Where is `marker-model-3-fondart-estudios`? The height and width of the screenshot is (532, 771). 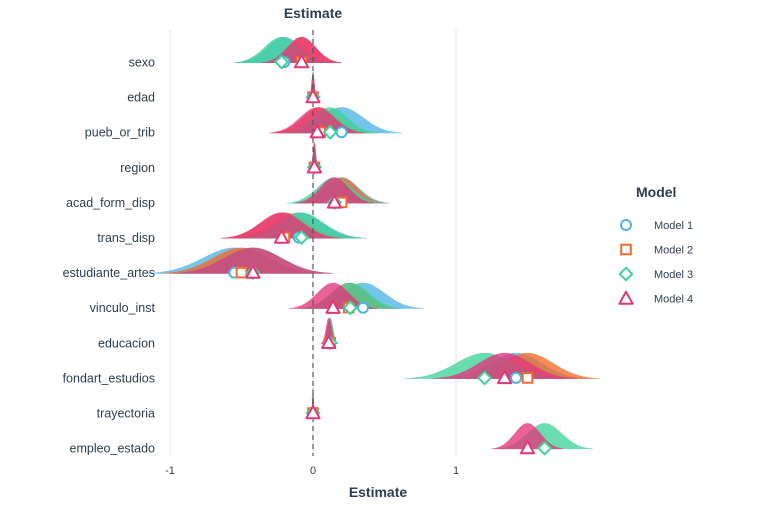
marker-model-3-fondart-estudios is located at coordinates (484, 378).